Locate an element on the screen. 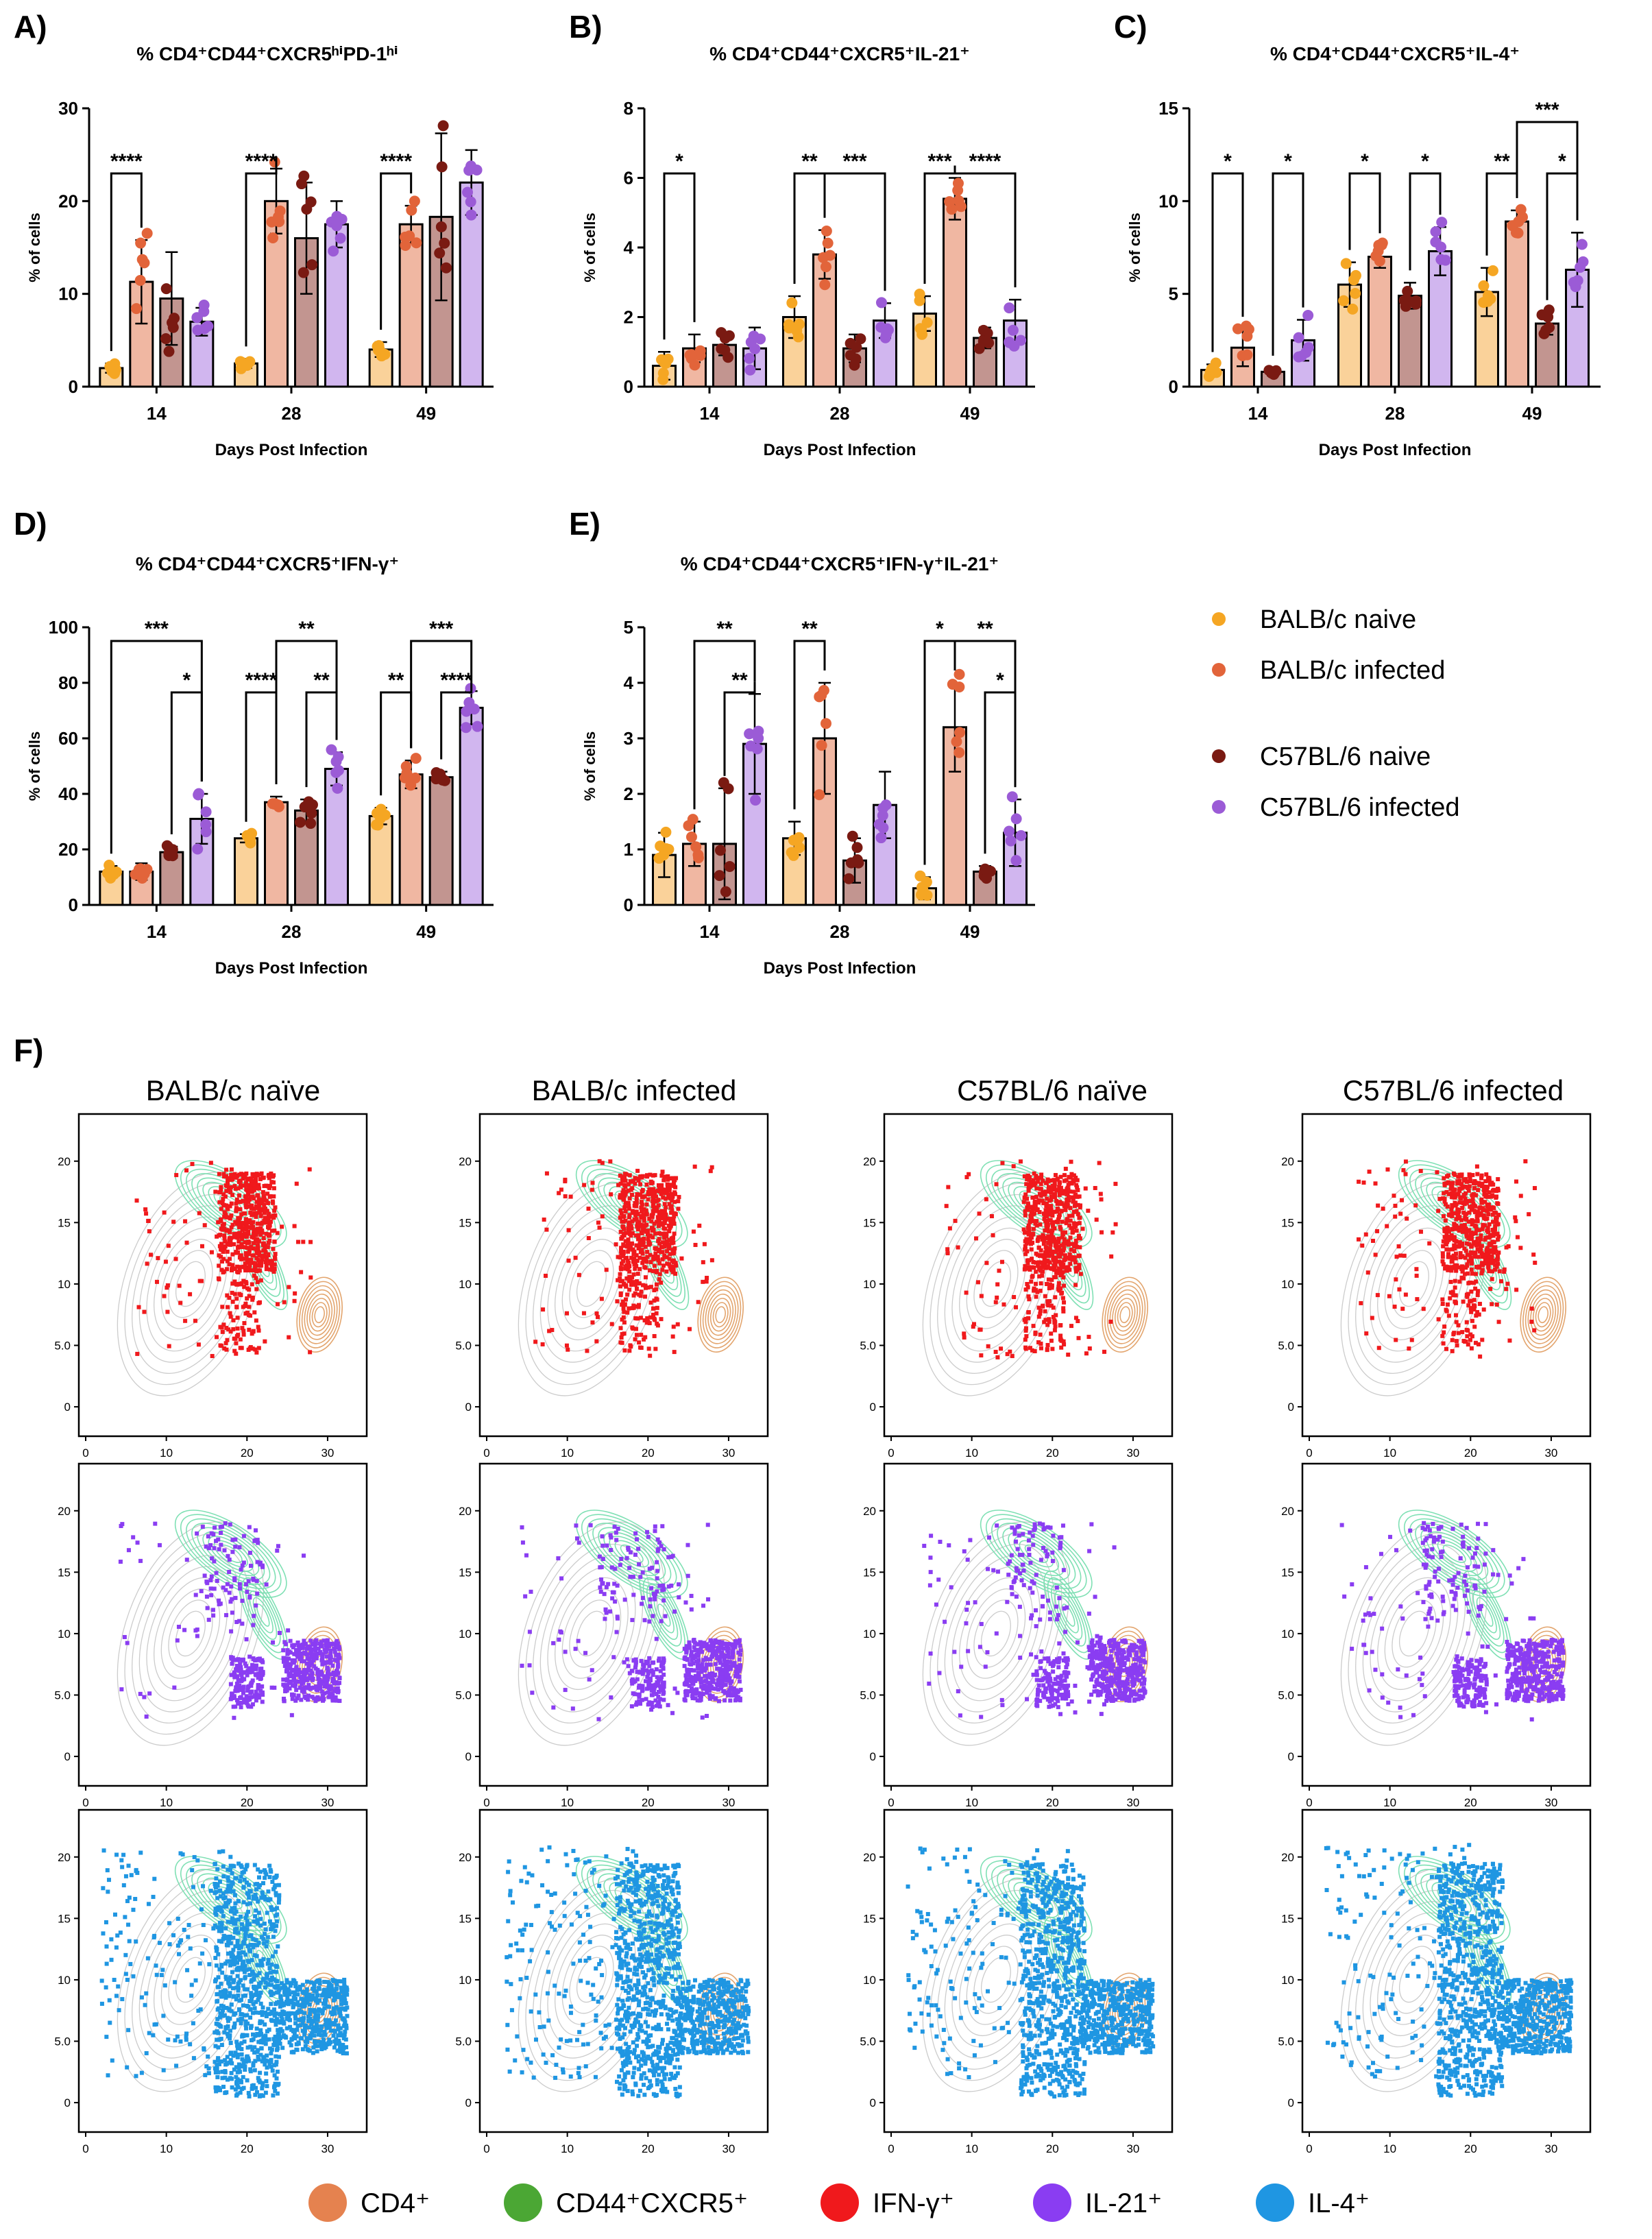  x-tick-label: 14 is located at coordinates (710, 413).